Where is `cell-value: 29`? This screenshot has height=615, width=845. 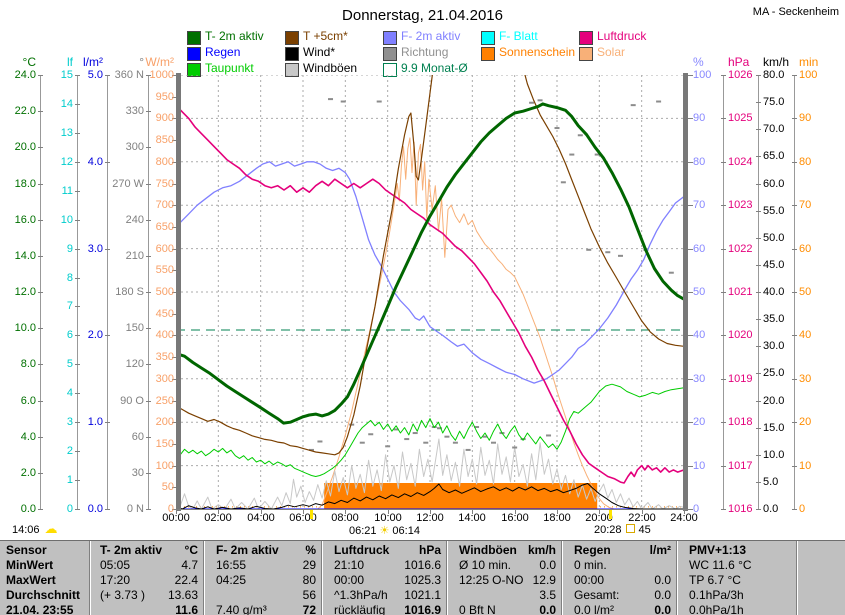 cell-value: 29 is located at coordinates (309, 565).